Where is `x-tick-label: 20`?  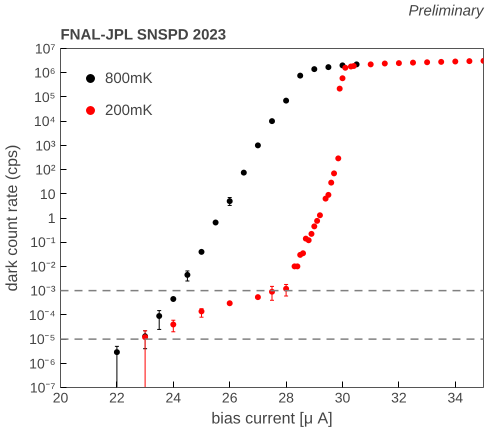 x-tick-label: 20 is located at coordinates (60, 398).